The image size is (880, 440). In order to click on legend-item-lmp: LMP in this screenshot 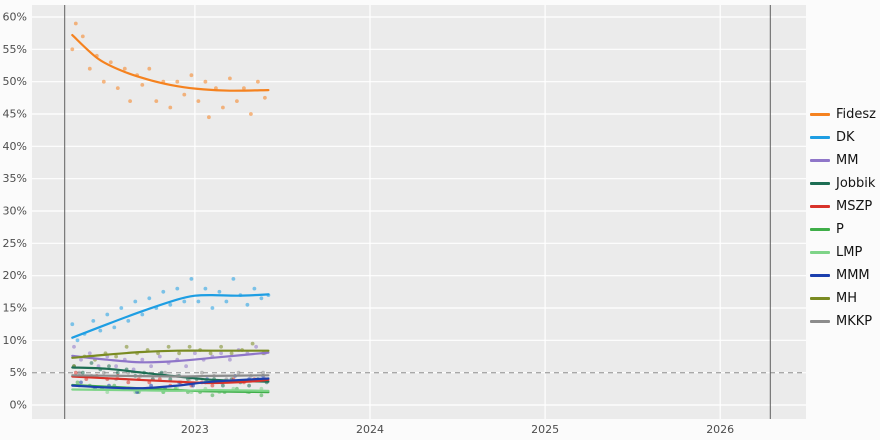, I will do `click(843, 252)`.